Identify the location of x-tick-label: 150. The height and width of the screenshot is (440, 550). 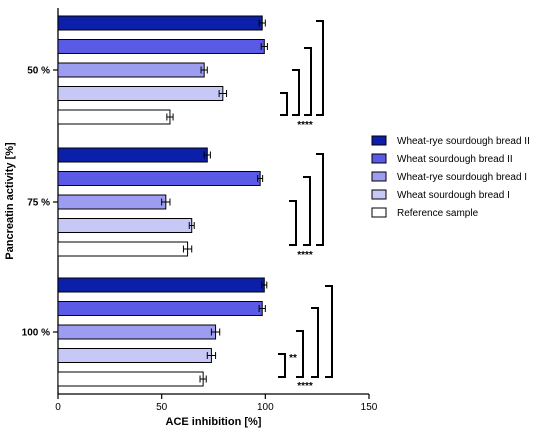
(369, 407).